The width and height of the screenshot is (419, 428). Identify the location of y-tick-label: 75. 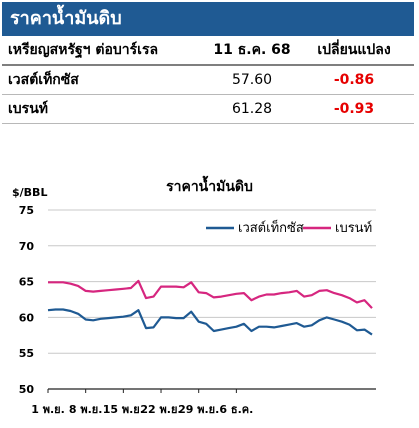
(26, 210).